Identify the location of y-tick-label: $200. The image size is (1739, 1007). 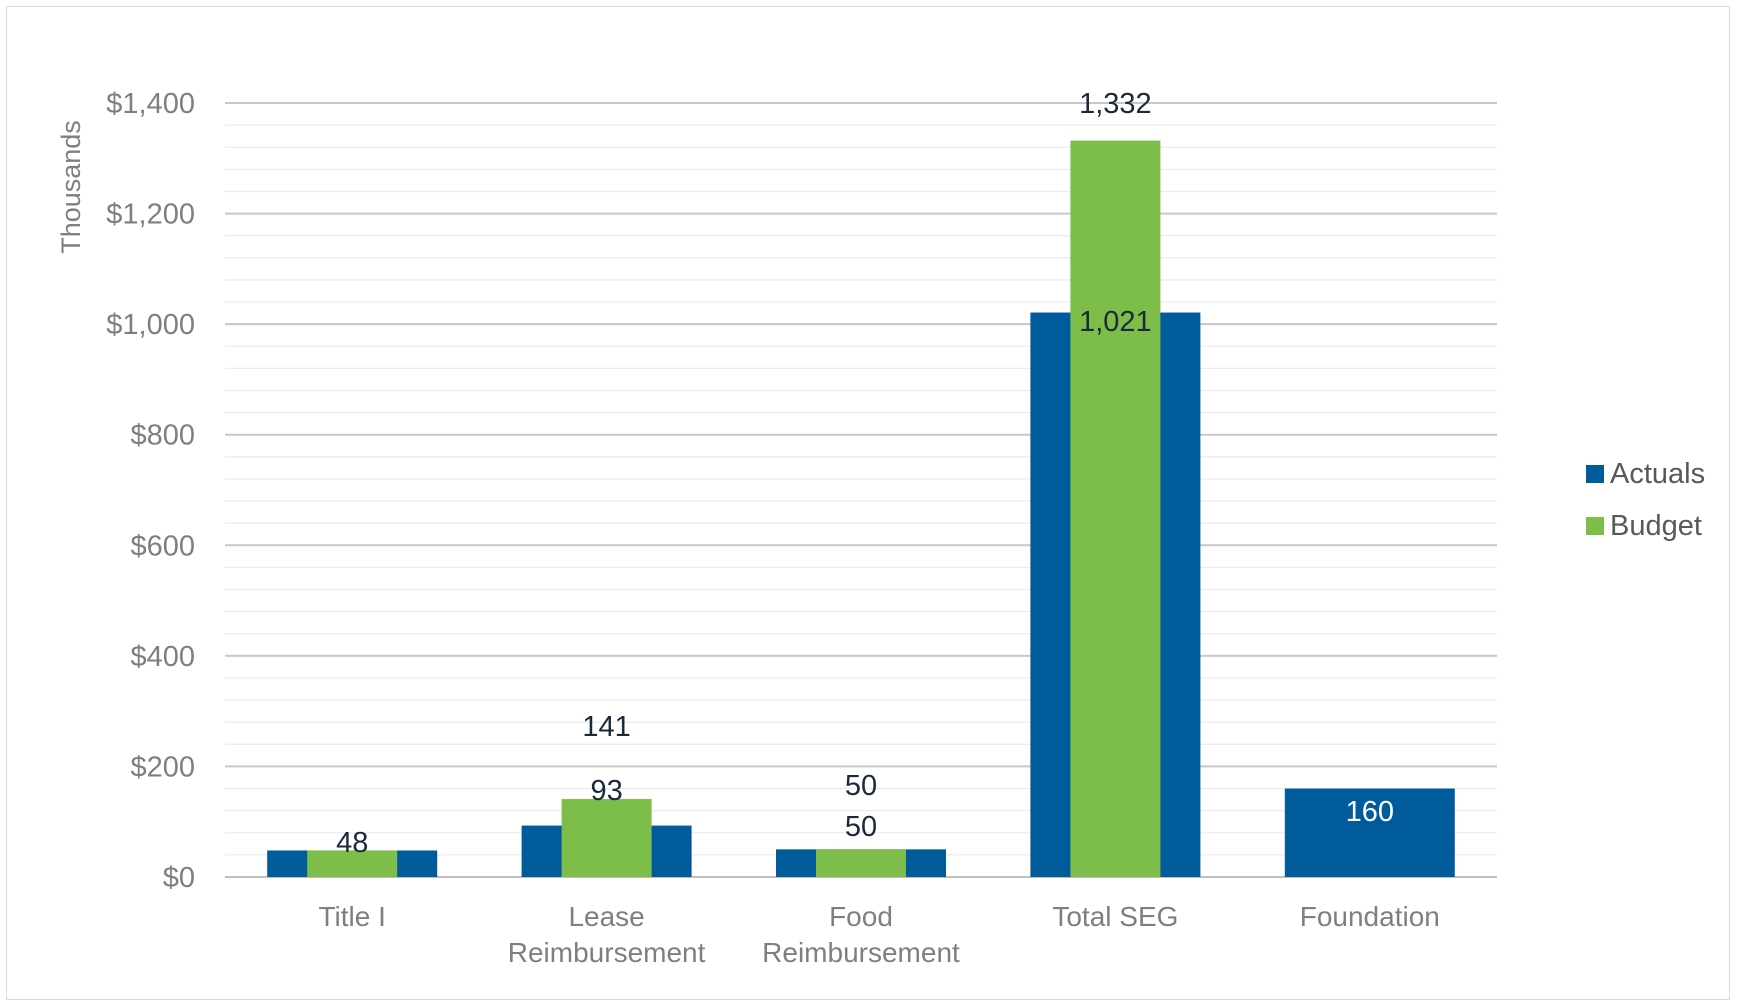
(162, 767).